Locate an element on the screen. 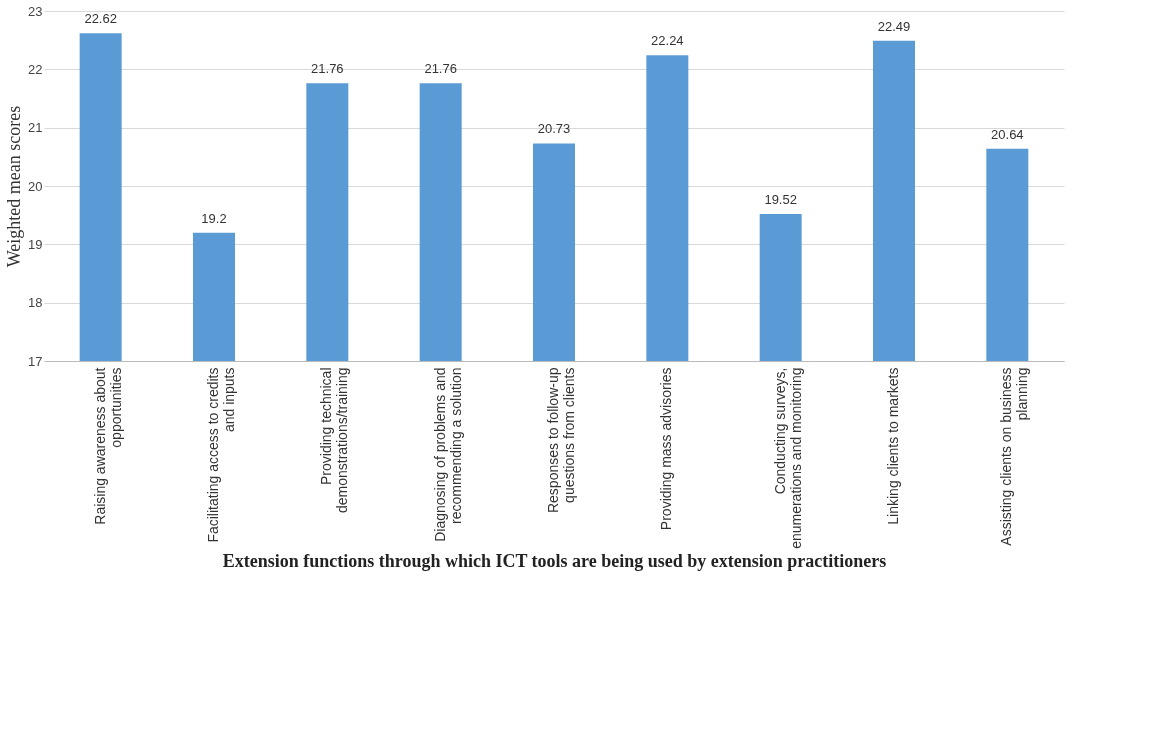  y-tick-label: 20 is located at coordinates (35, 186).